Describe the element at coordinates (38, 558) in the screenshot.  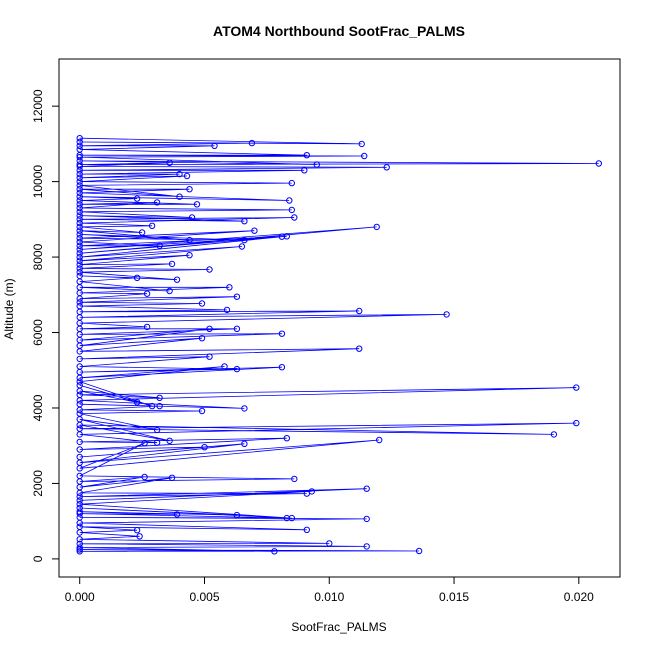
I see `y-tick-label: 0` at that location.